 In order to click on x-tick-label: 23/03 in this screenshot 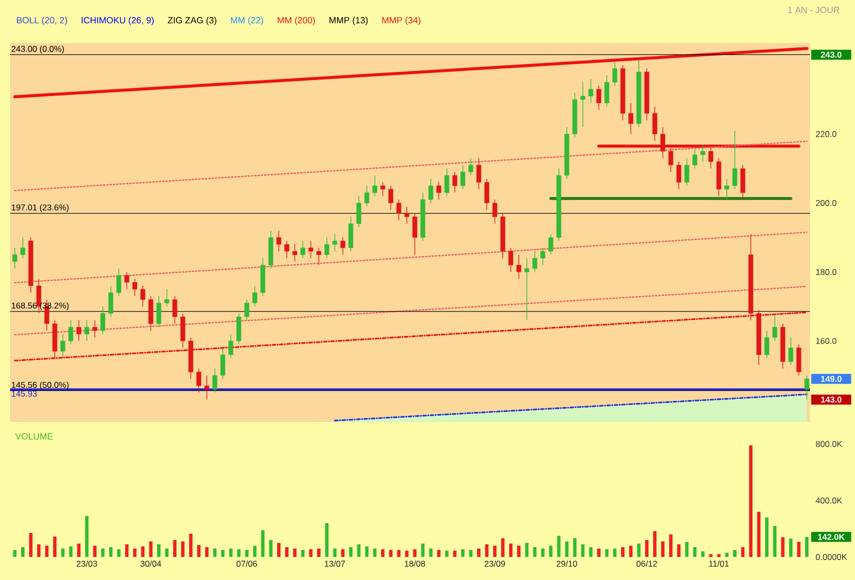, I will do `click(87, 563)`.